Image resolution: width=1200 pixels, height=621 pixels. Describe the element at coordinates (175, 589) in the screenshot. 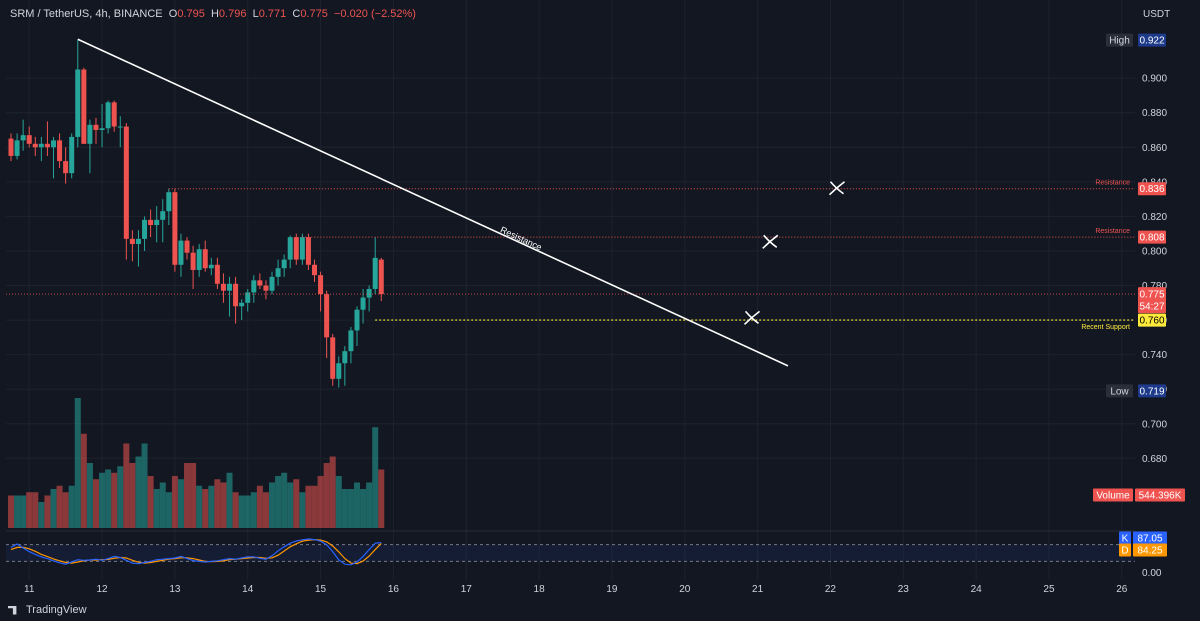

I see `time-tick-label: 13` at that location.